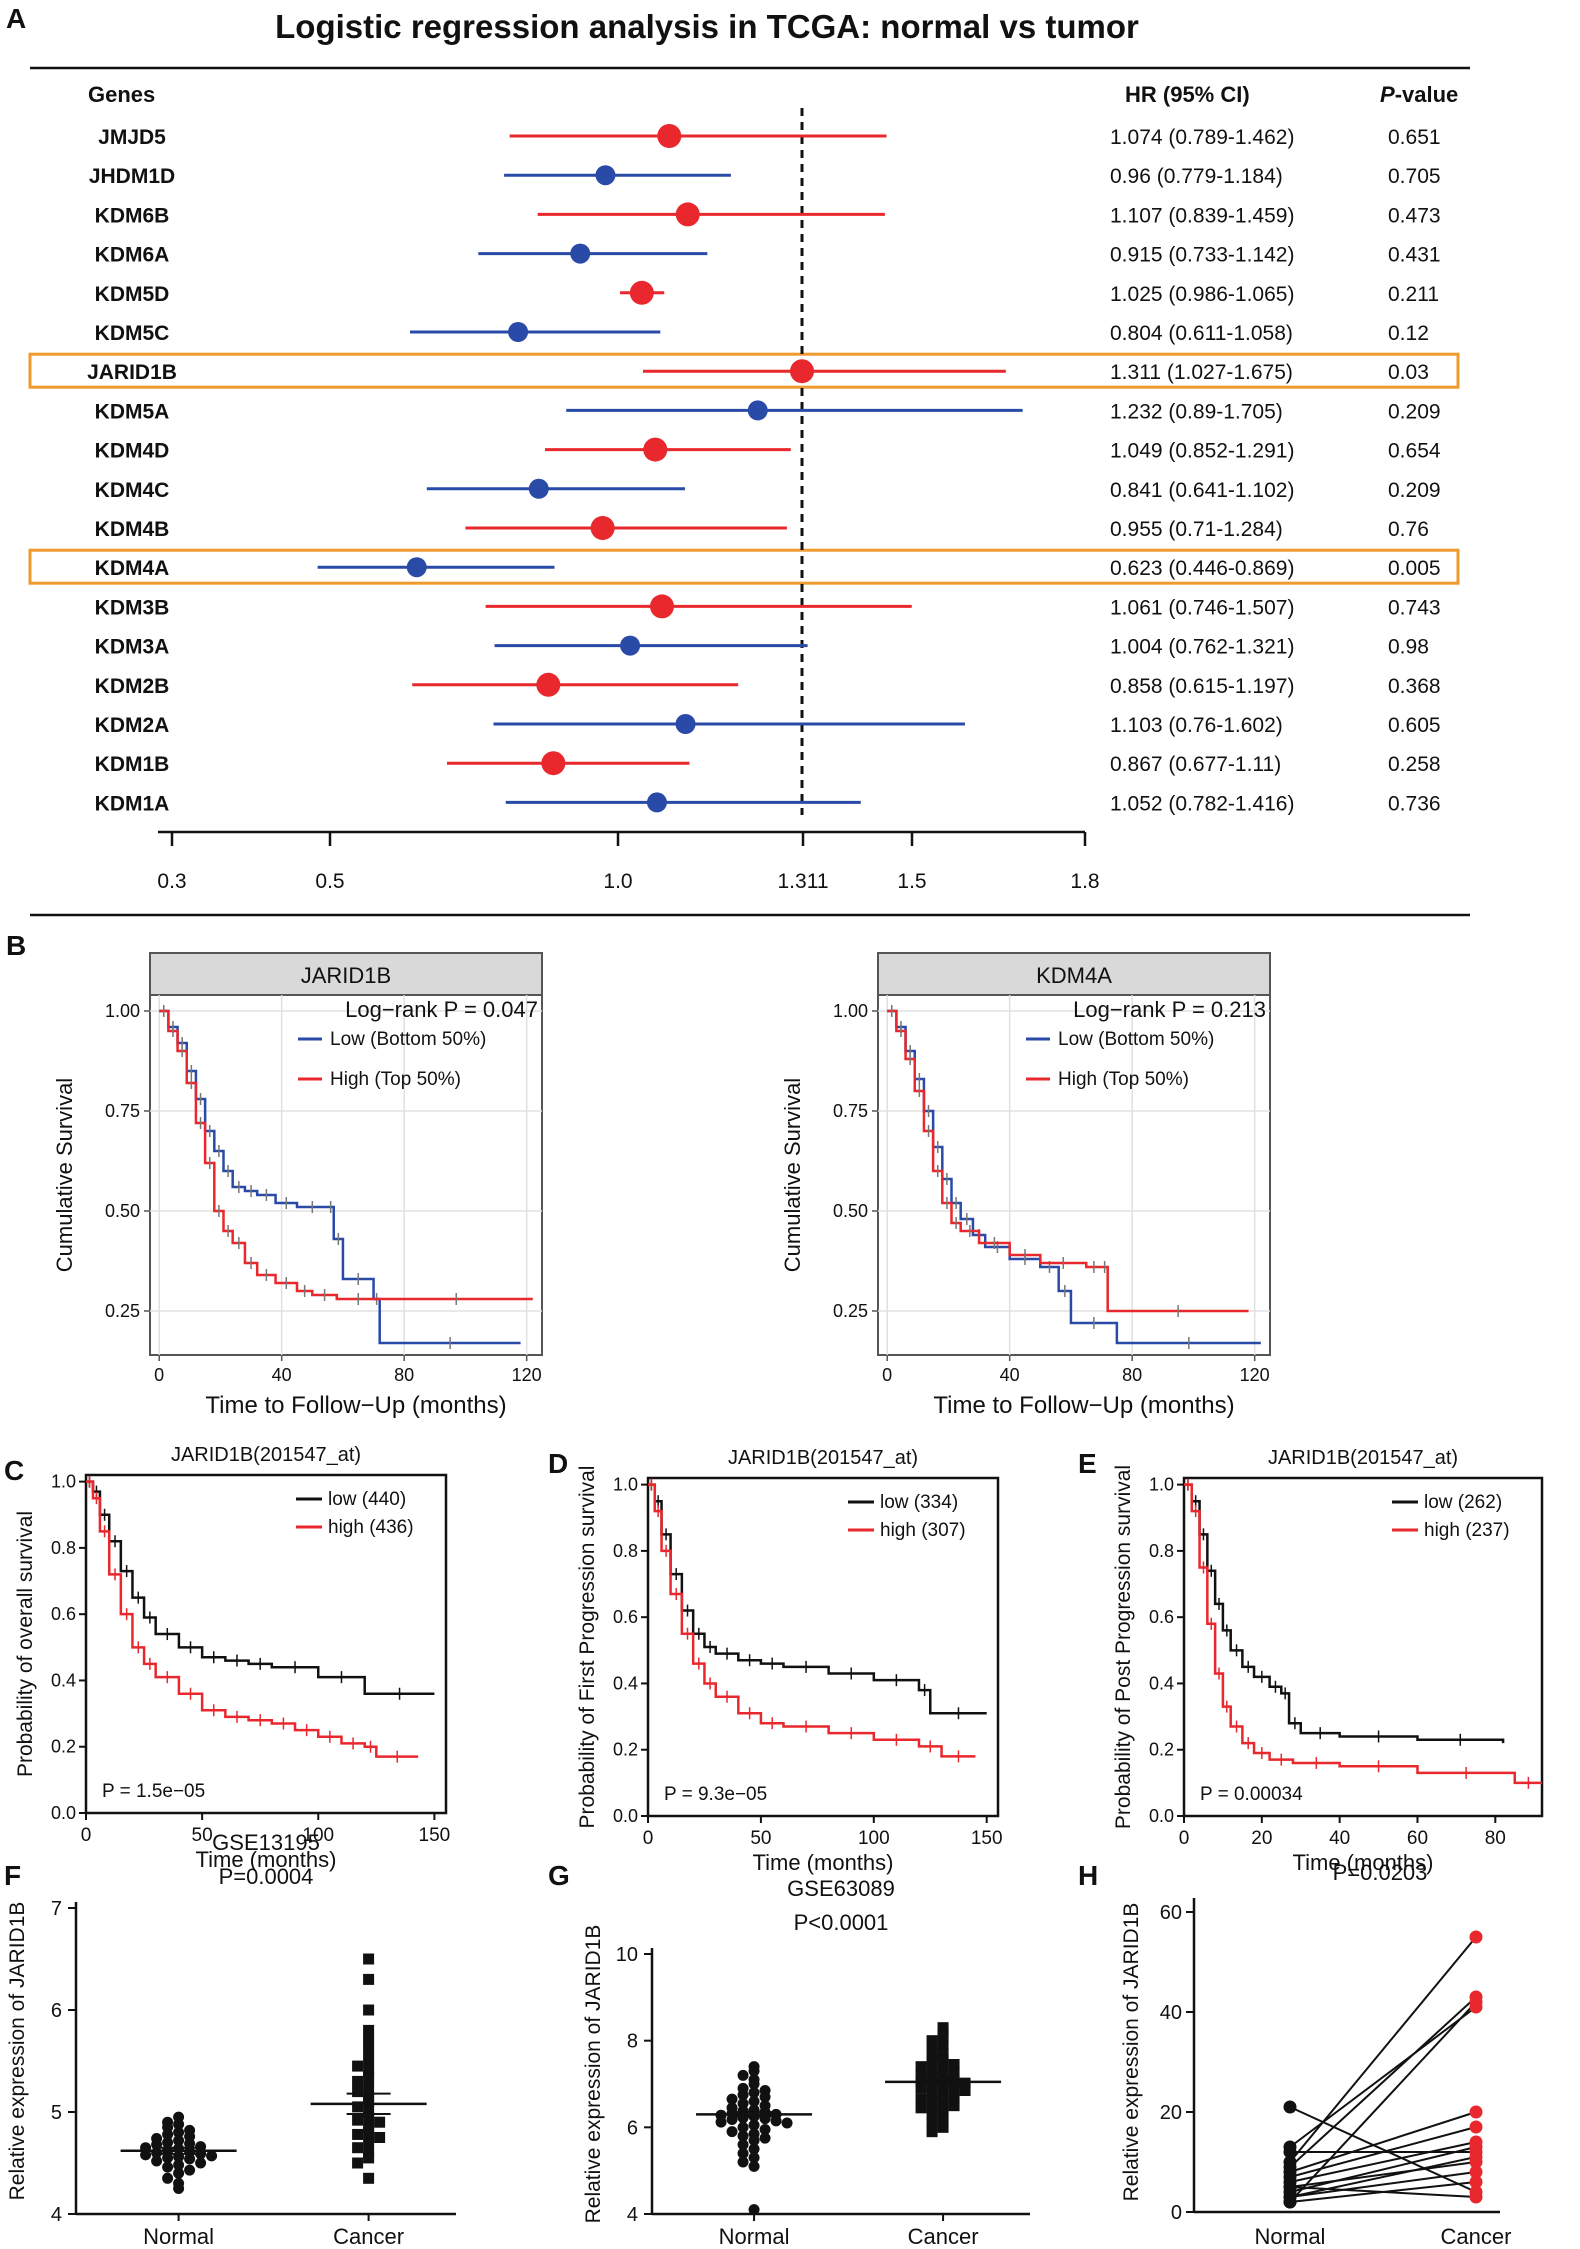 Image resolution: width=1580 pixels, height=2249 pixels. I want to click on panel-label-d: D, so click(558, 1463).